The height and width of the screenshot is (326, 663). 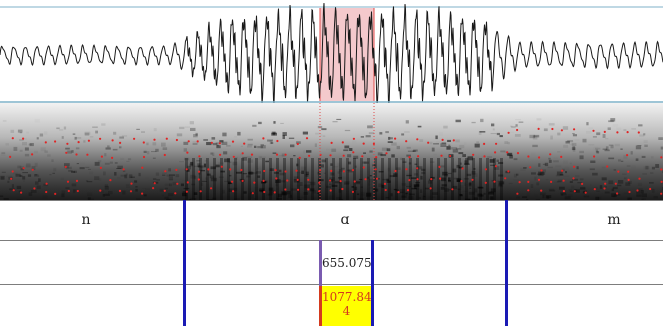 I want to click on segment-label-n: n, so click(x=86, y=220).